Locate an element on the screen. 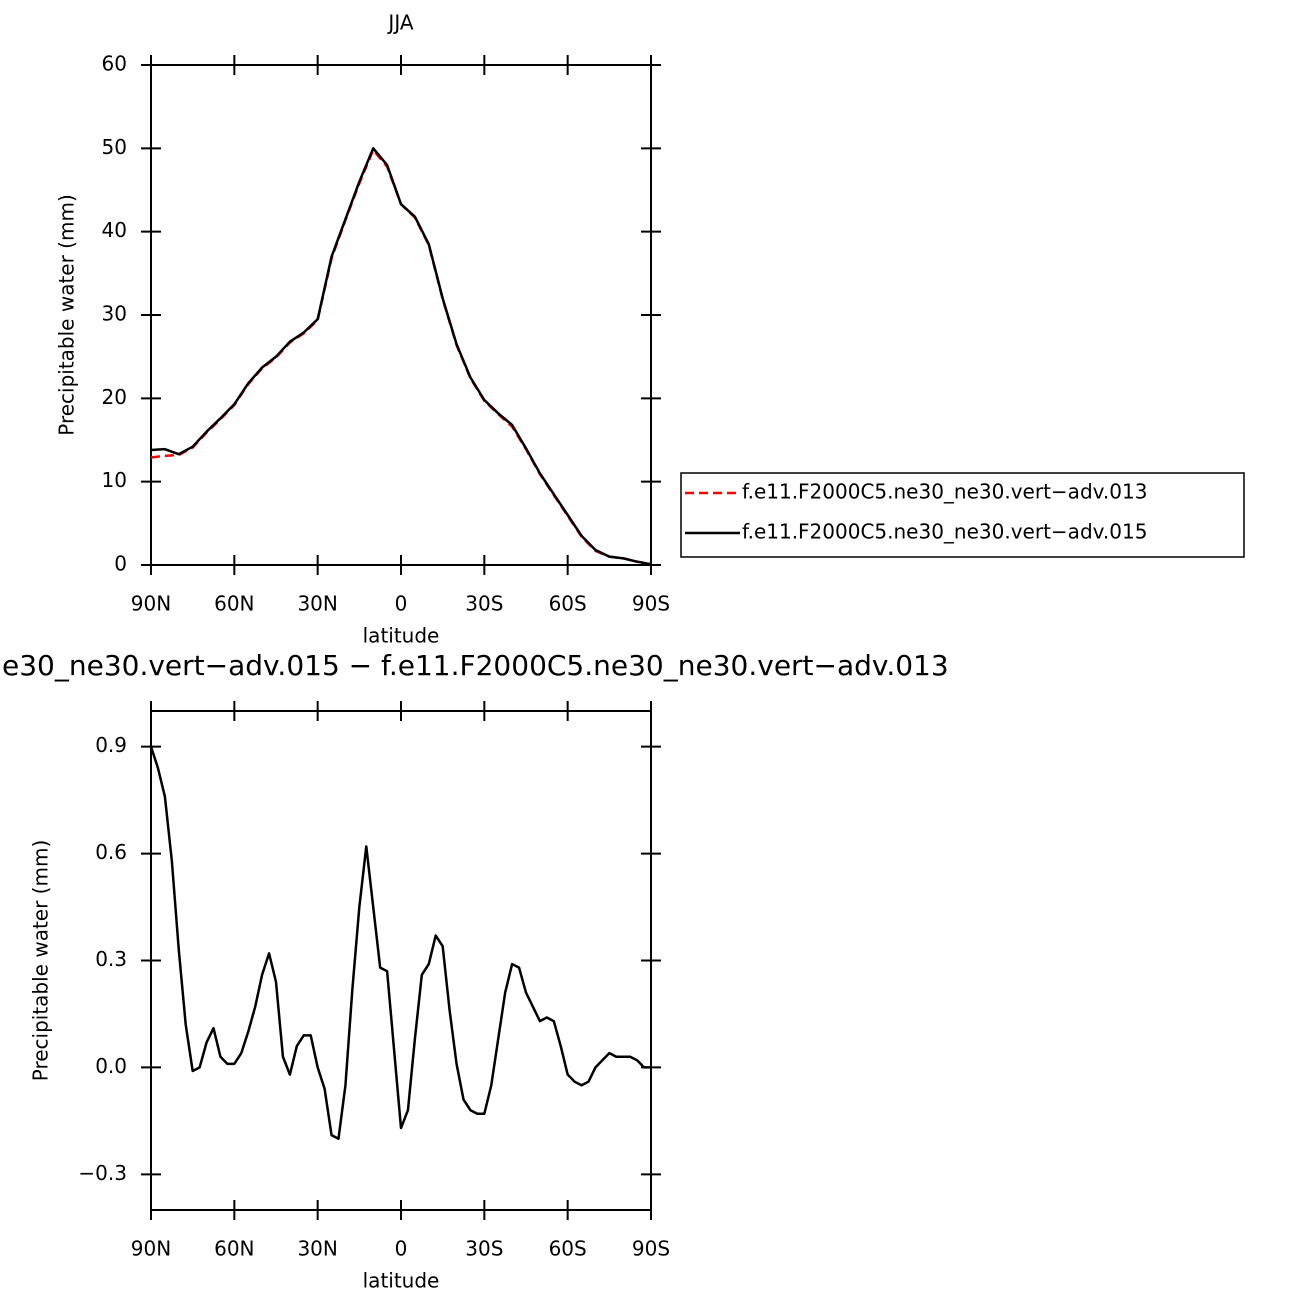 The width and height of the screenshot is (1302, 1303). y-tick-label: 40 is located at coordinates (114, 230).